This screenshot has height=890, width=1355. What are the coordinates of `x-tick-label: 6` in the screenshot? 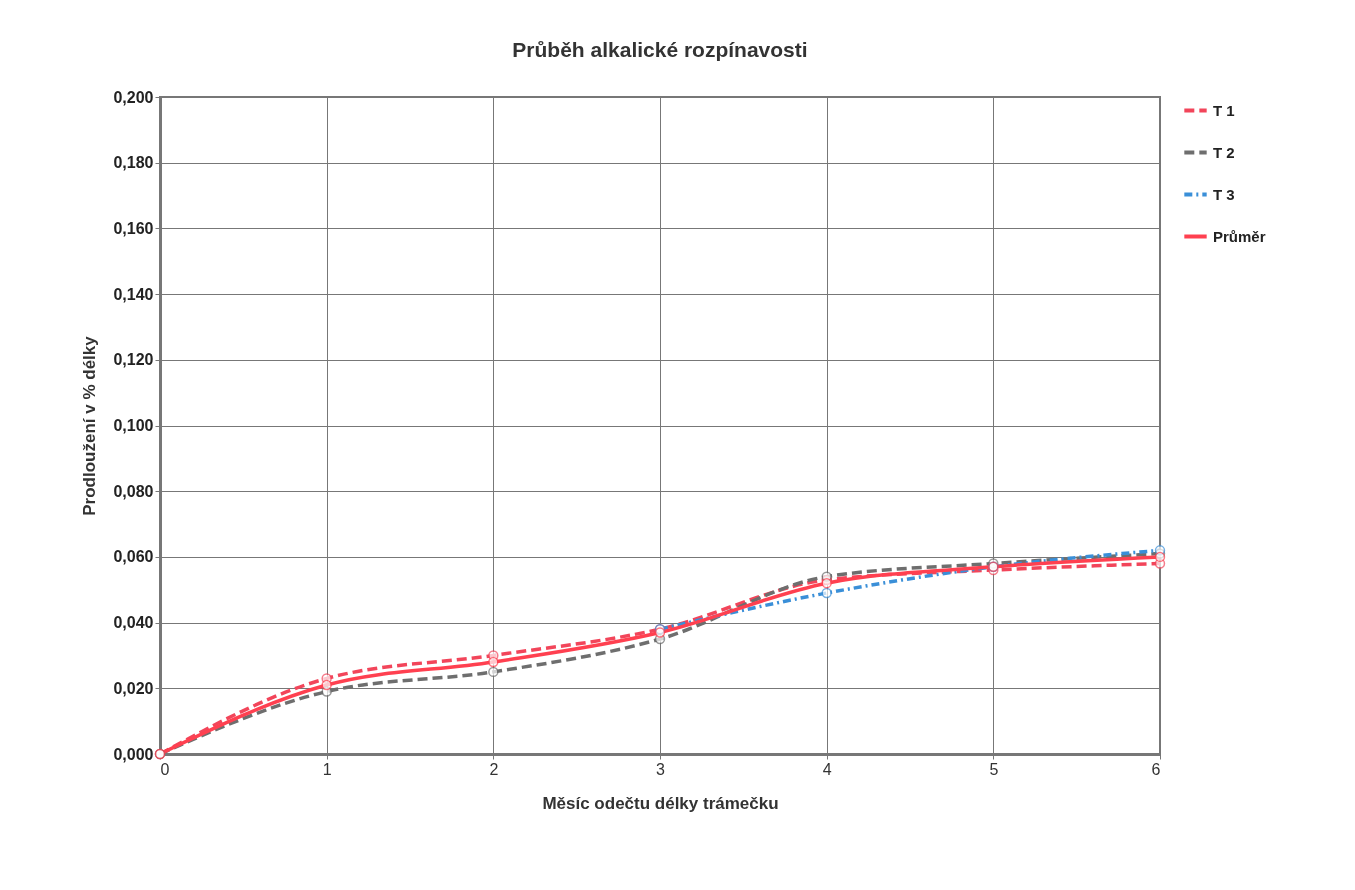 It's located at (1156, 769).